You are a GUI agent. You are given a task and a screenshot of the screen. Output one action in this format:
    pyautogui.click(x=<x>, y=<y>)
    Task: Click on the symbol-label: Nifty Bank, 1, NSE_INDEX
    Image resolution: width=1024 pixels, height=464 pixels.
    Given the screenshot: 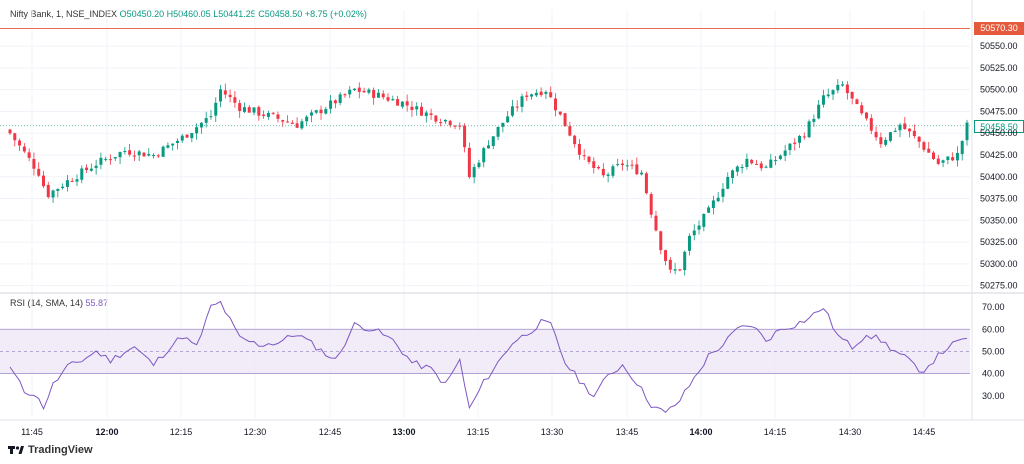 What is the action you would take?
    pyautogui.click(x=64, y=14)
    